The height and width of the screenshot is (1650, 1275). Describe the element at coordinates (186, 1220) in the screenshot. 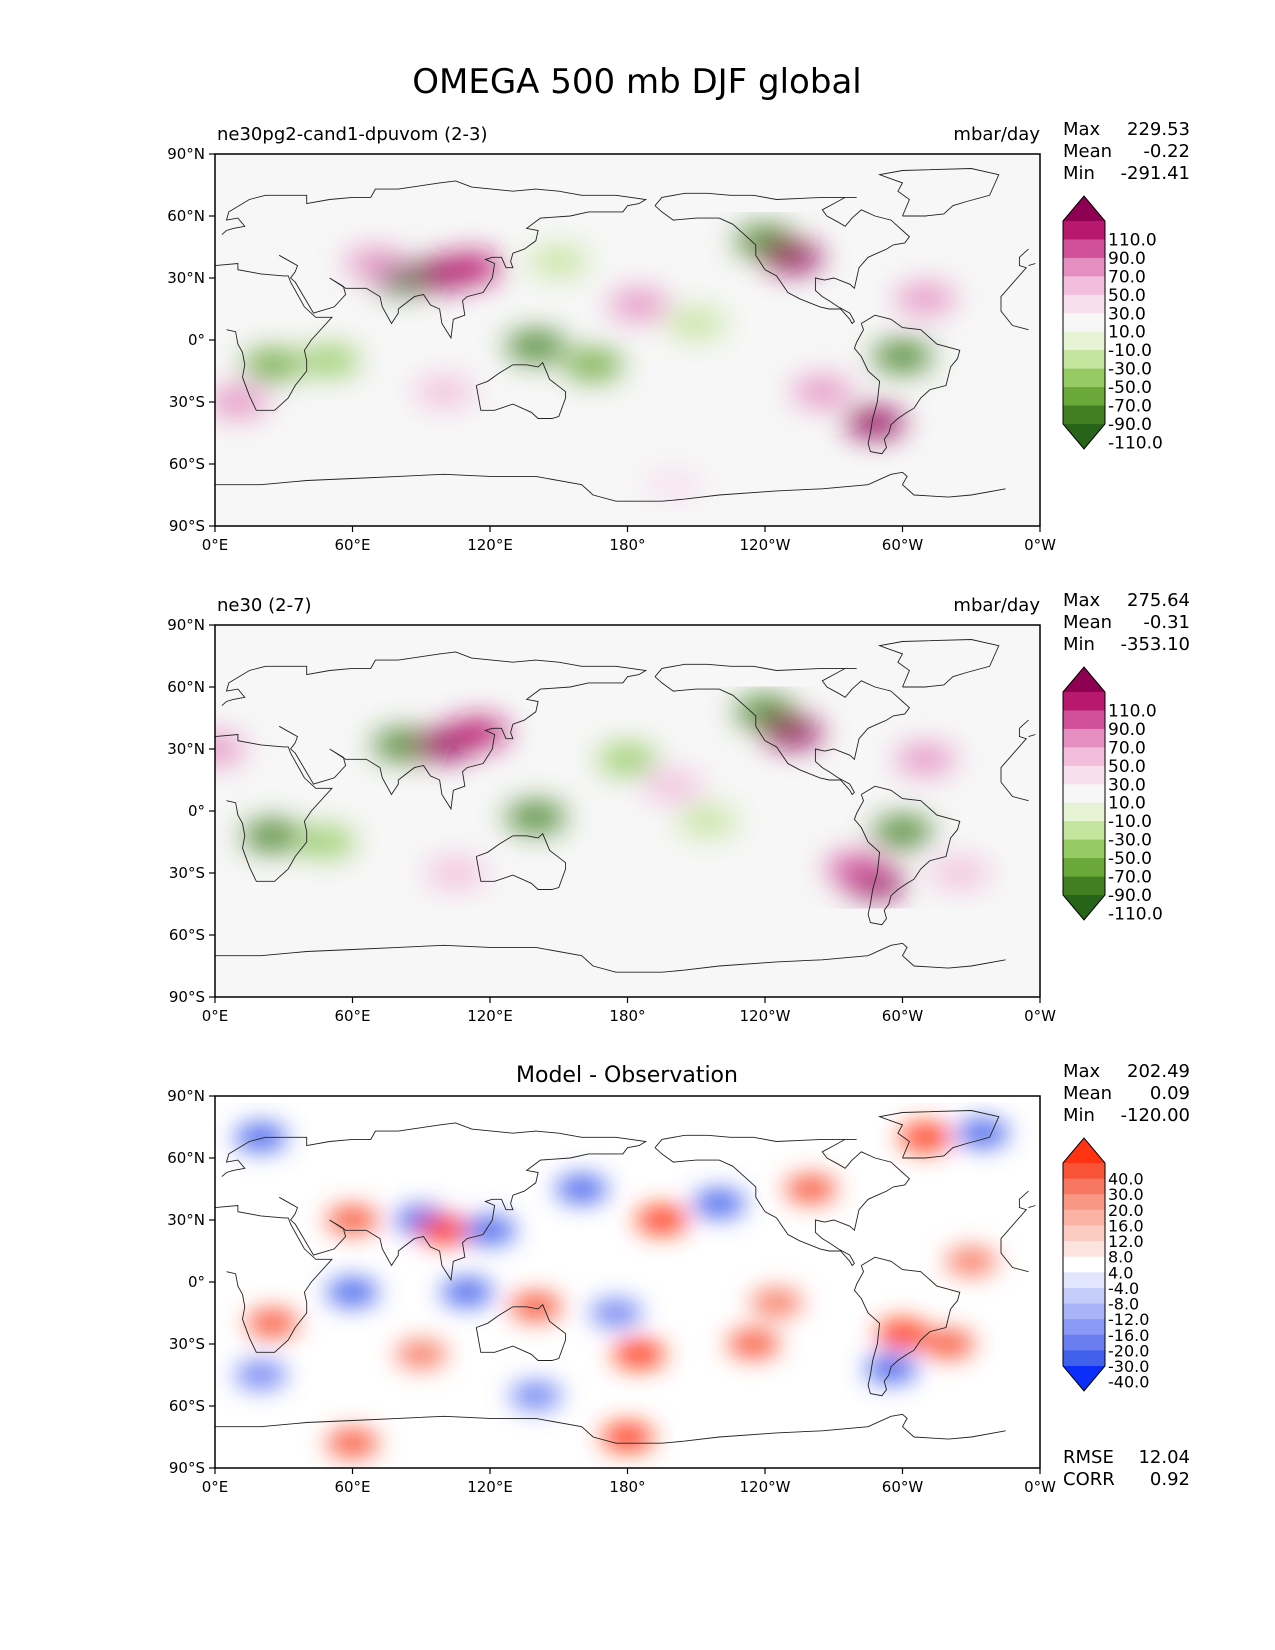

I see `y-tick-label: 30°N` at that location.